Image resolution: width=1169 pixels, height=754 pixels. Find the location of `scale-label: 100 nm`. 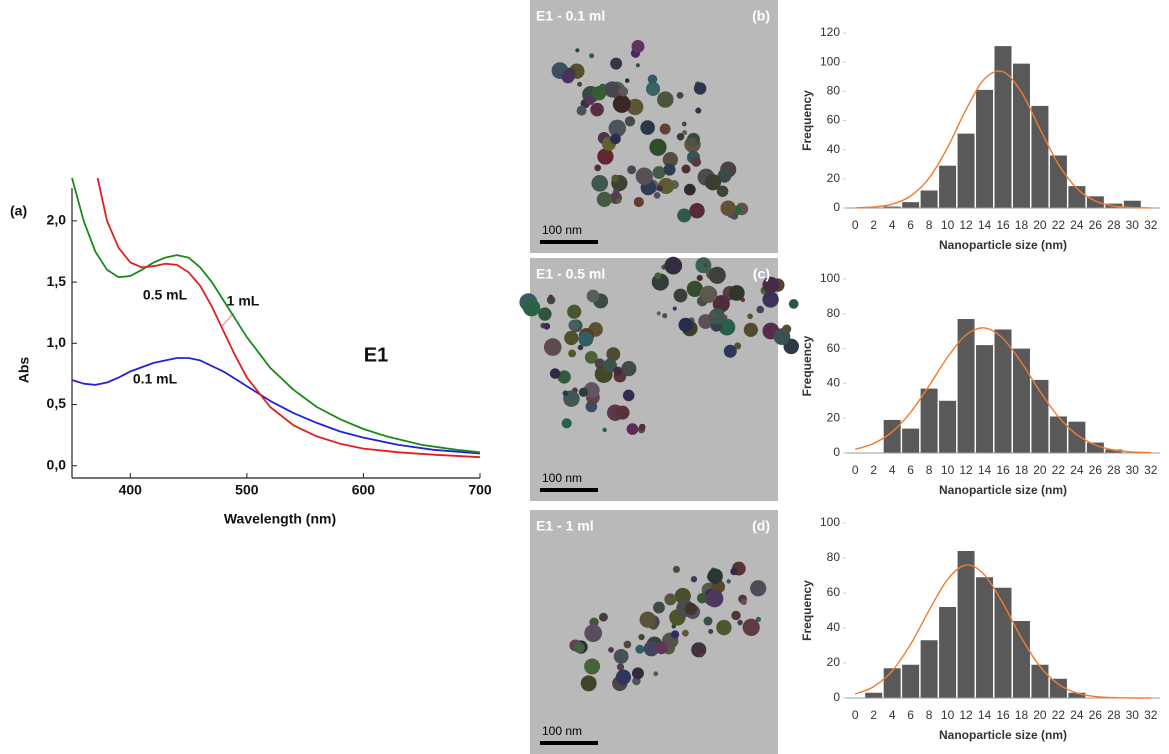

scale-label: 100 nm is located at coordinates (562, 230).